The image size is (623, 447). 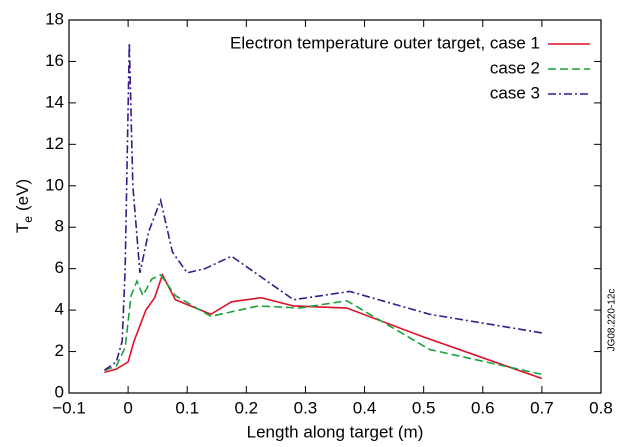 I want to click on x-tick-label: 0.6, so click(x=483, y=407).